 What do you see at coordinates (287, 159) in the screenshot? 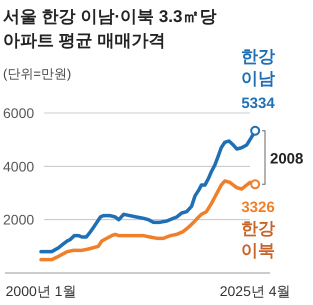
I see `annotation: 2008` at bounding box center [287, 159].